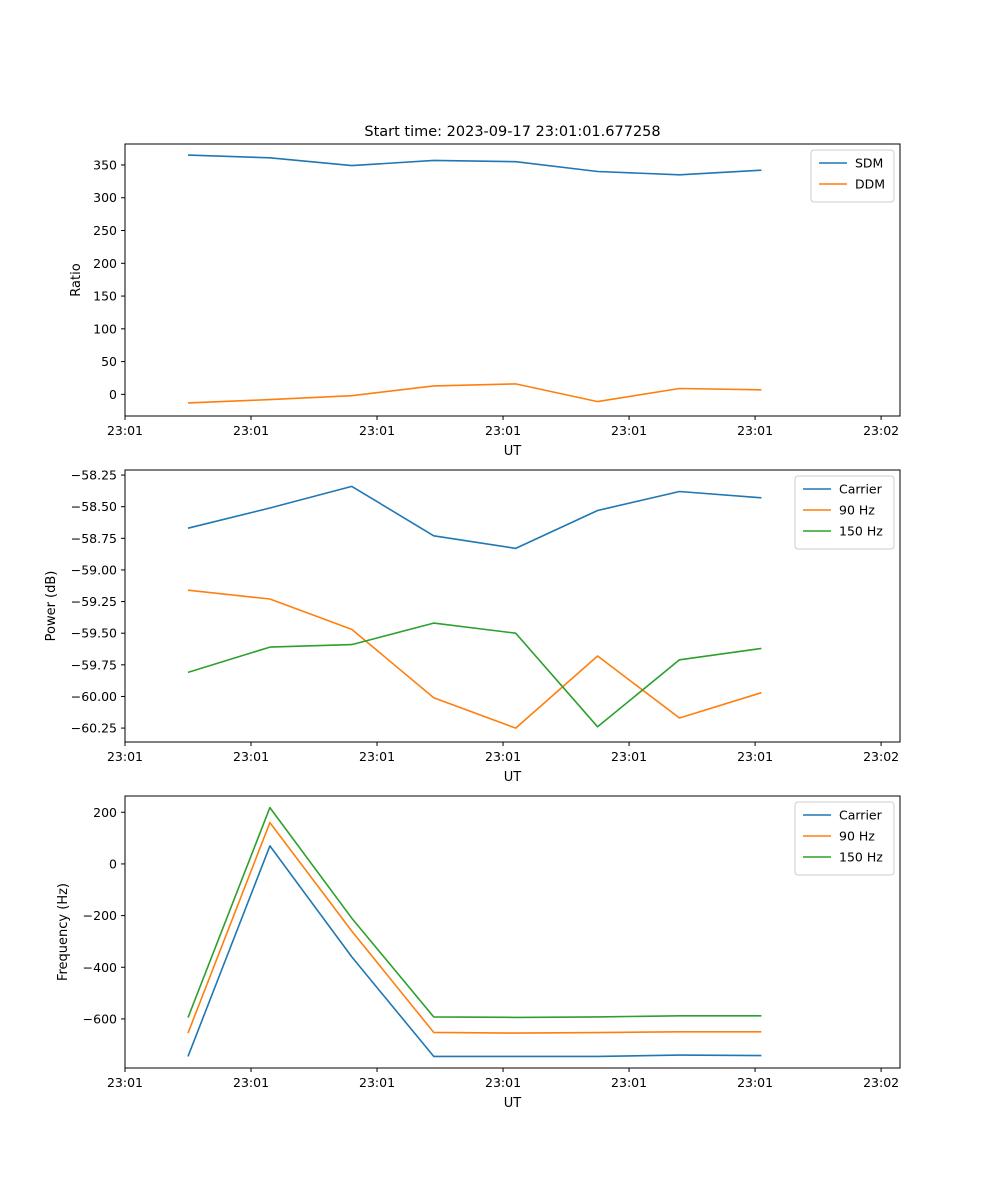  I want to click on y-tick-label: 300, so click(105, 197).